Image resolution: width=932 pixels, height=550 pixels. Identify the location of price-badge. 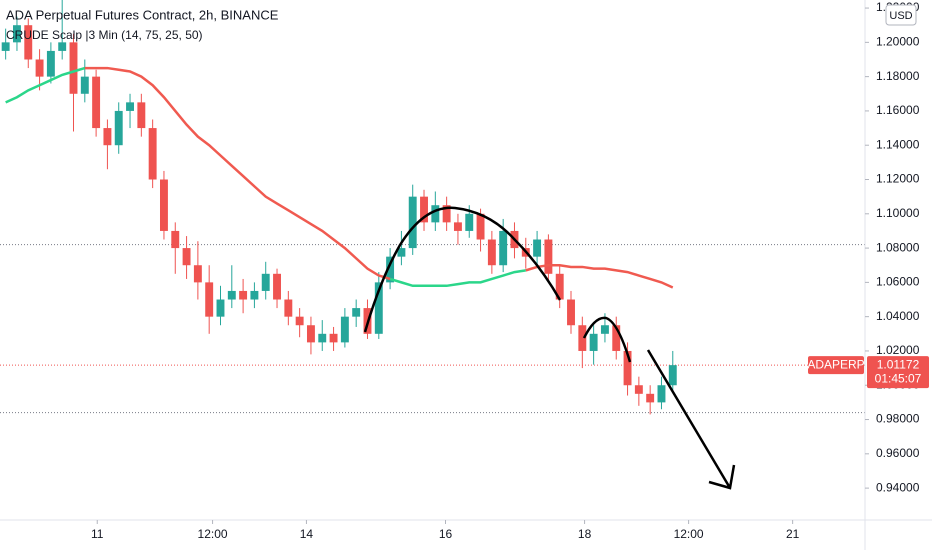
(898, 372).